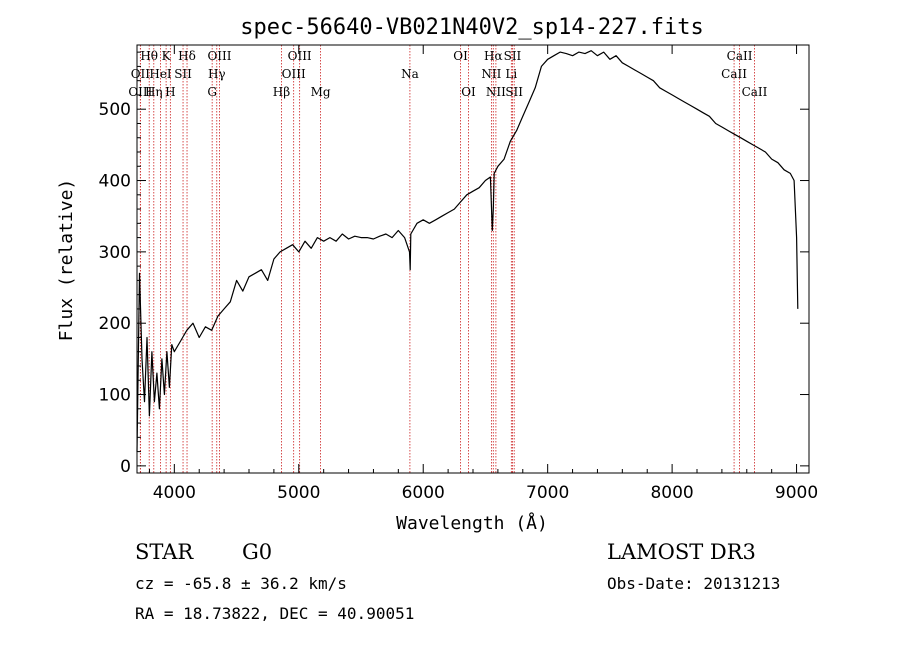 The image size is (900, 649). What do you see at coordinates (115, 182) in the screenshot?
I see `y-tick-label: 400` at bounding box center [115, 182].